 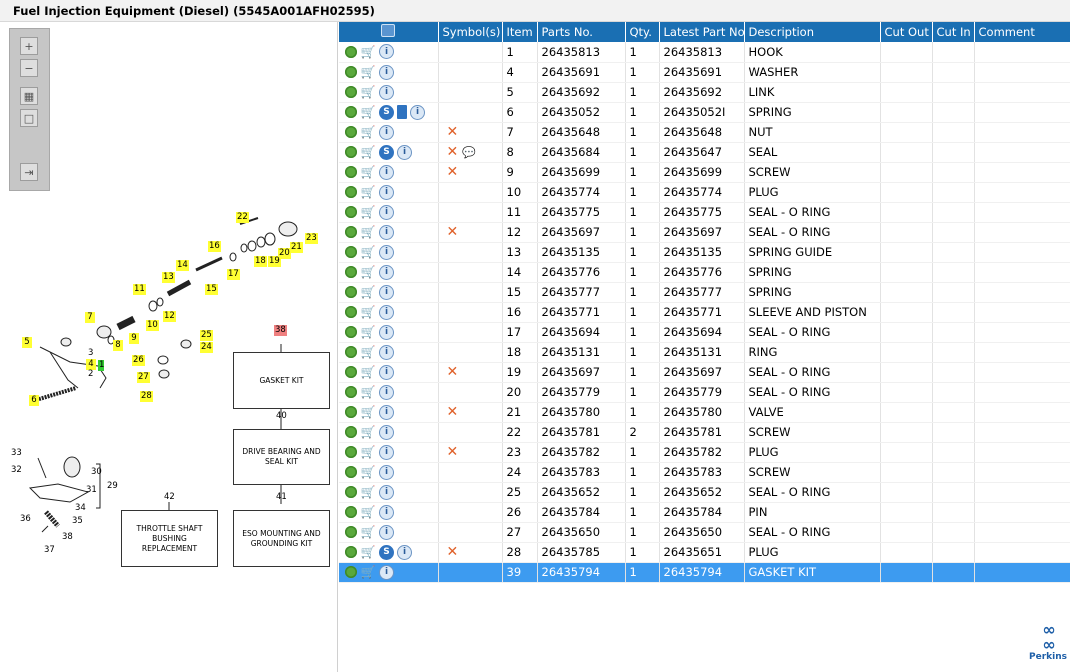 I want to click on callout-34: 34, so click(x=80, y=508).